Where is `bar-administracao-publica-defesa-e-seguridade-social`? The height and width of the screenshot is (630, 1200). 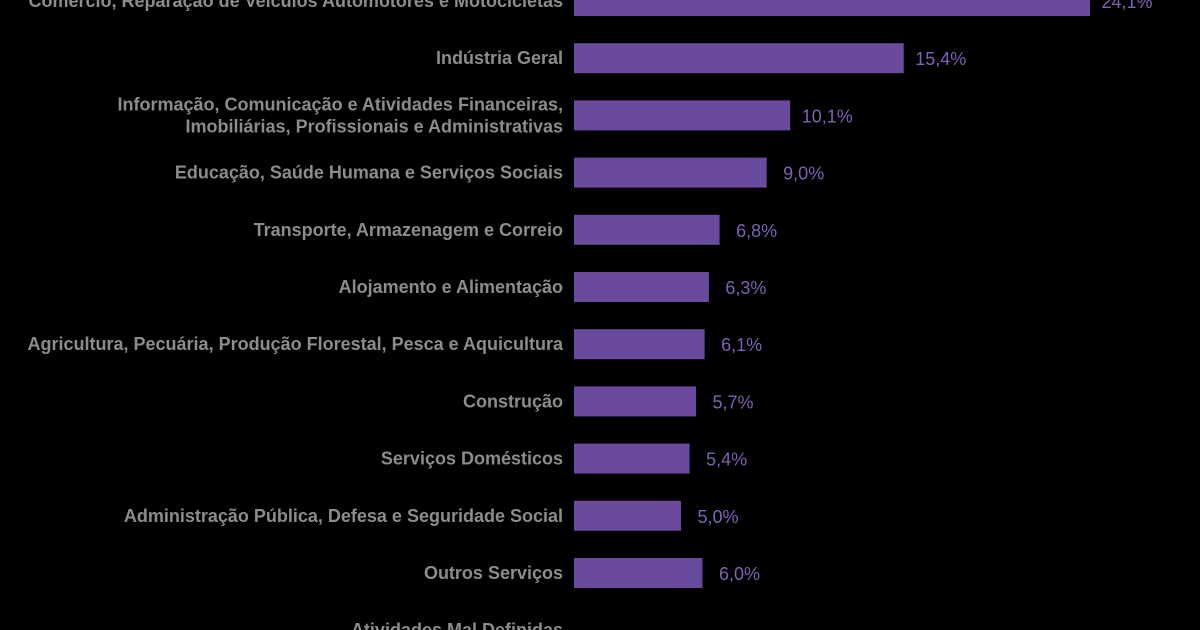 bar-administracao-publica-defesa-e-seguridade-social is located at coordinates (628, 515).